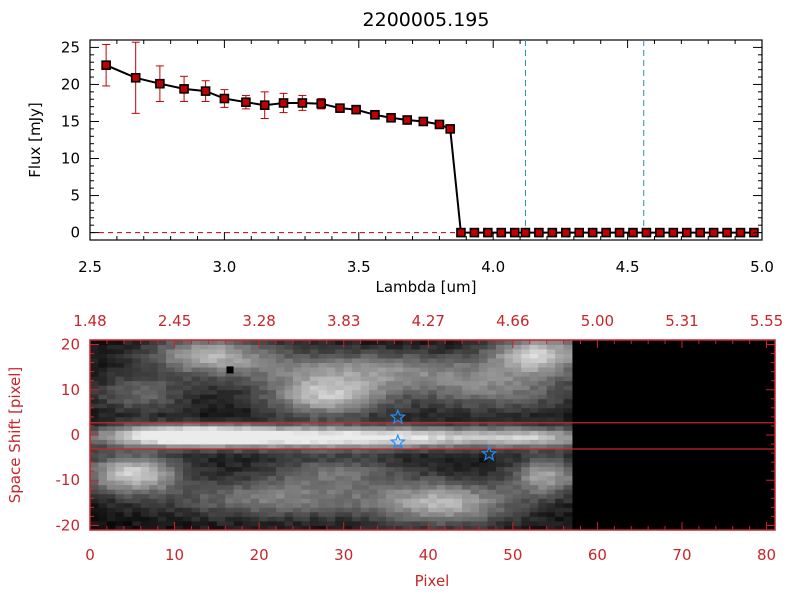 The width and height of the screenshot is (800, 600). I want to click on y-tick-label: 0, so click(75, 233).